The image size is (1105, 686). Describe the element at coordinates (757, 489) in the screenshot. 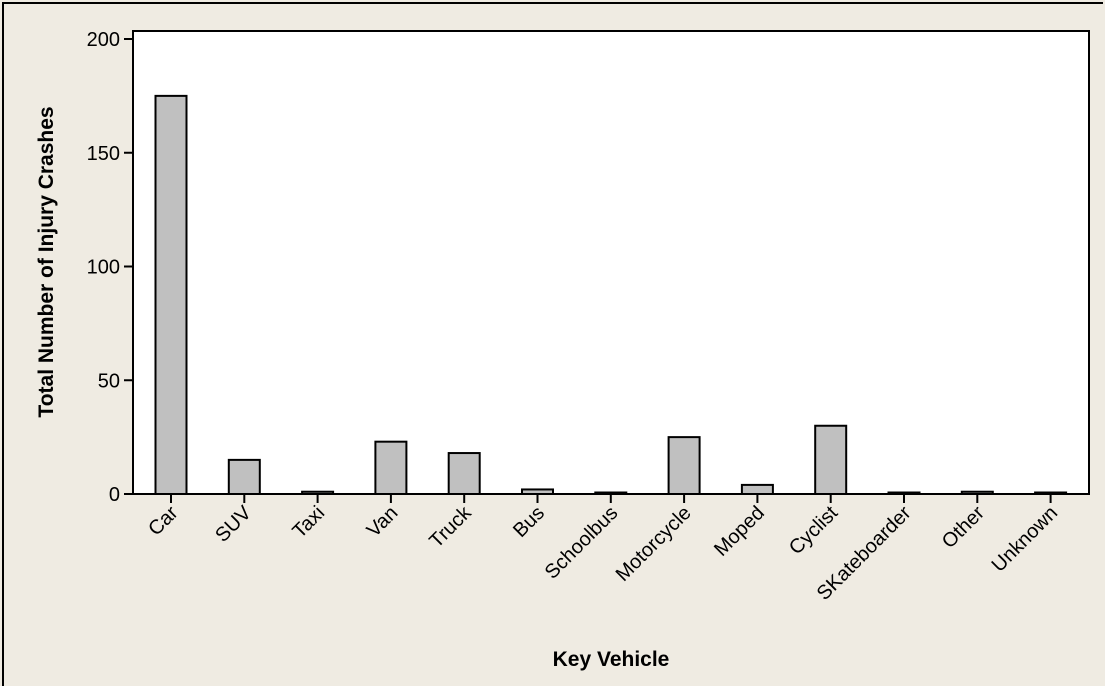

I see `bar-moped` at that location.